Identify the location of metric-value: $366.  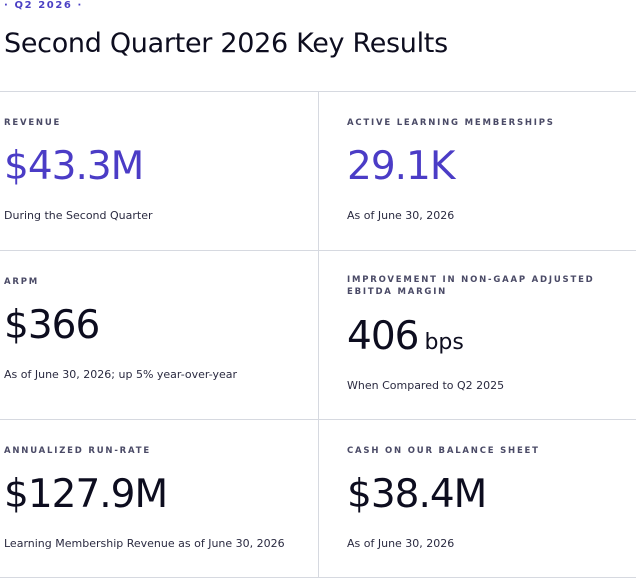
(52, 325).